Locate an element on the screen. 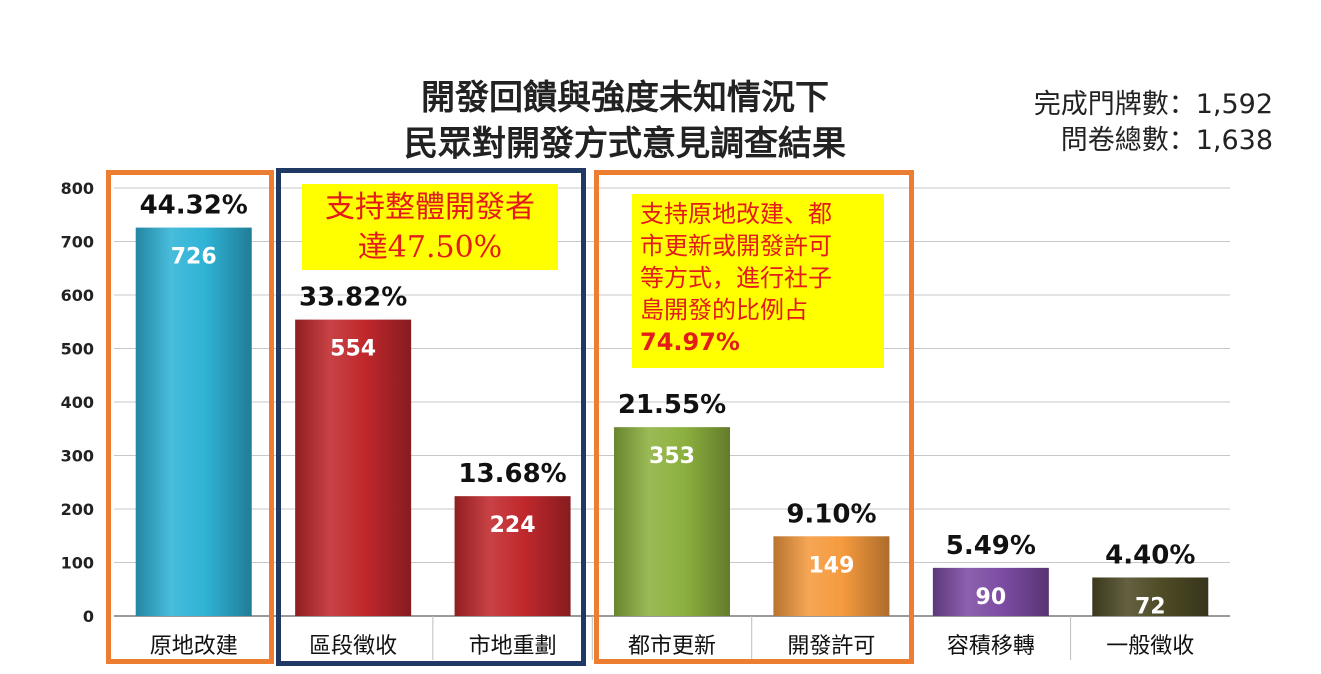 The image size is (1321, 674). chart-title-line2: 民眾對開發方式意見調查結果 is located at coordinates (625, 144).